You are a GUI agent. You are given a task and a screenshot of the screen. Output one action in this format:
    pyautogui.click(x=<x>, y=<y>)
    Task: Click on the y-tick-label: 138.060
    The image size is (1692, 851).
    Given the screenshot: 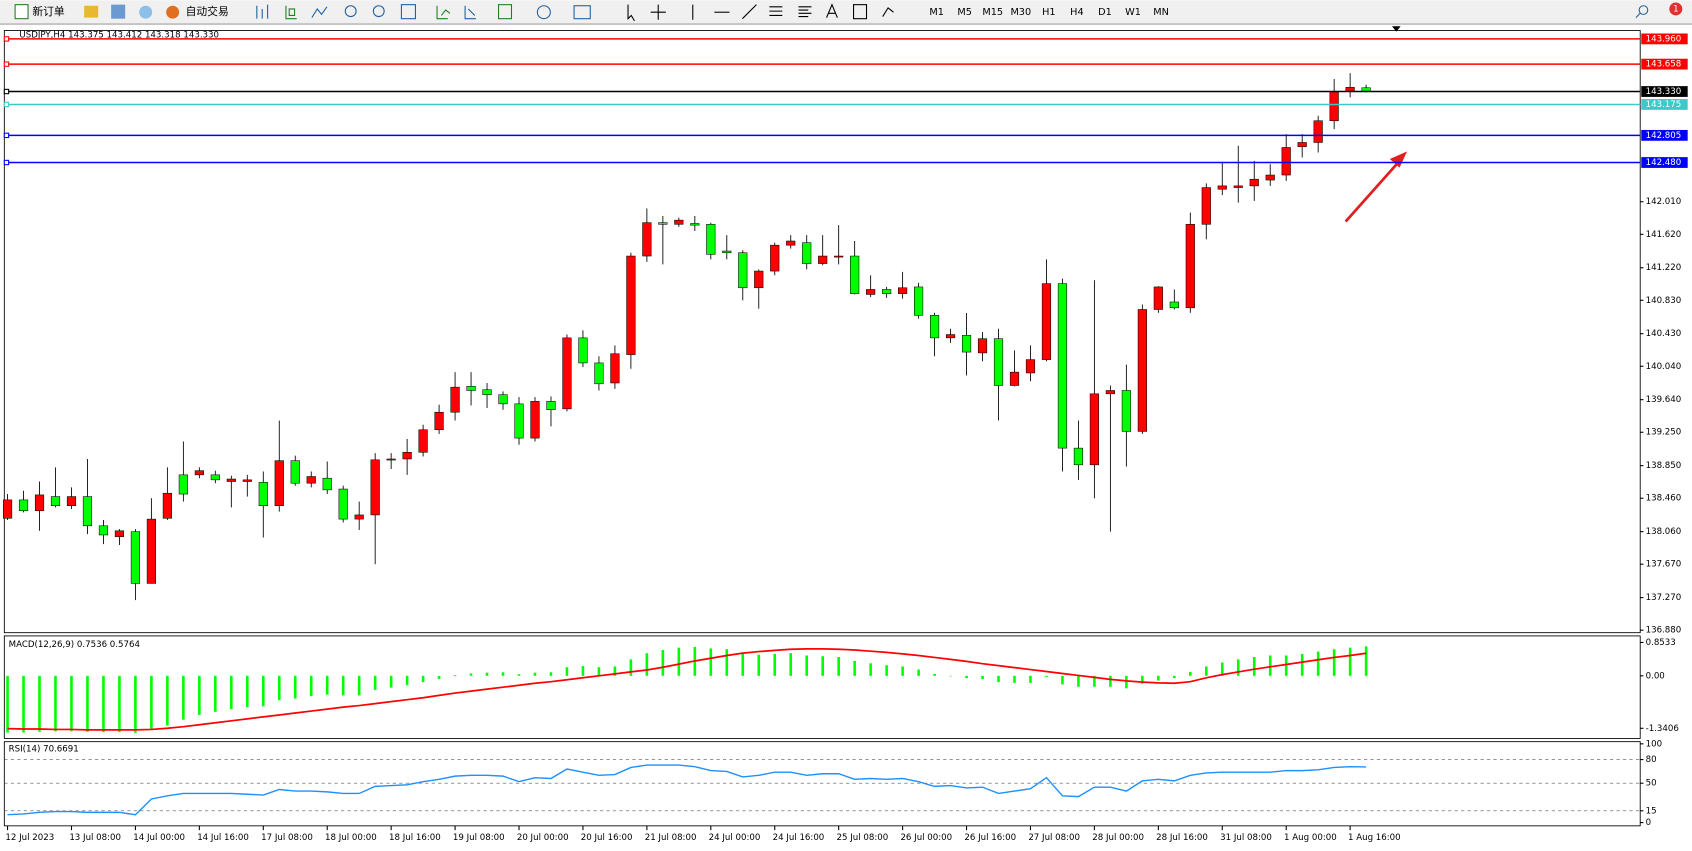 What is the action you would take?
    pyautogui.click(x=1664, y=532)
    